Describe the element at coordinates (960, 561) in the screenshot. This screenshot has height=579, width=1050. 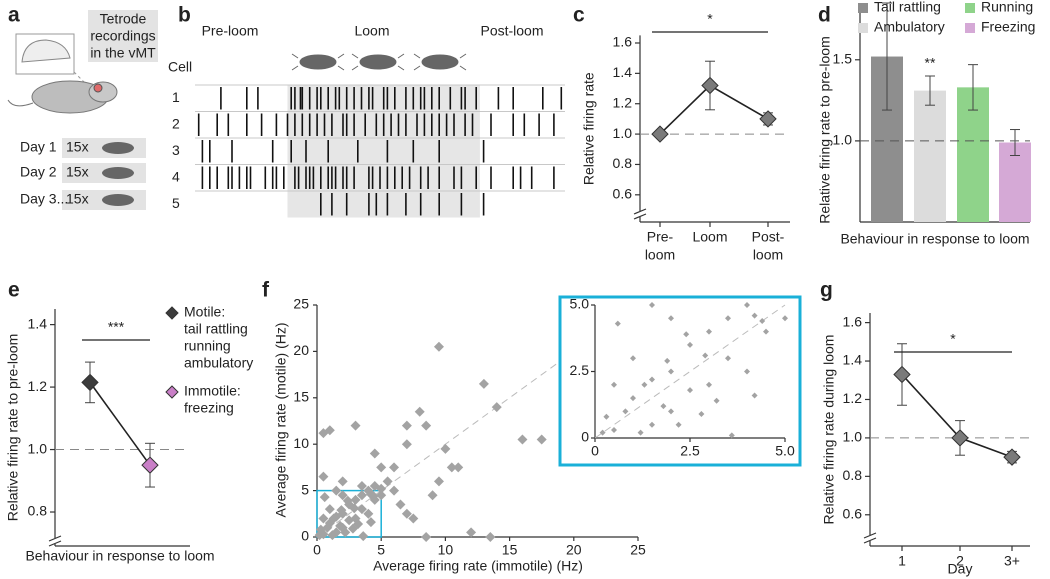
I see `x-tick-label: 2` at that location.